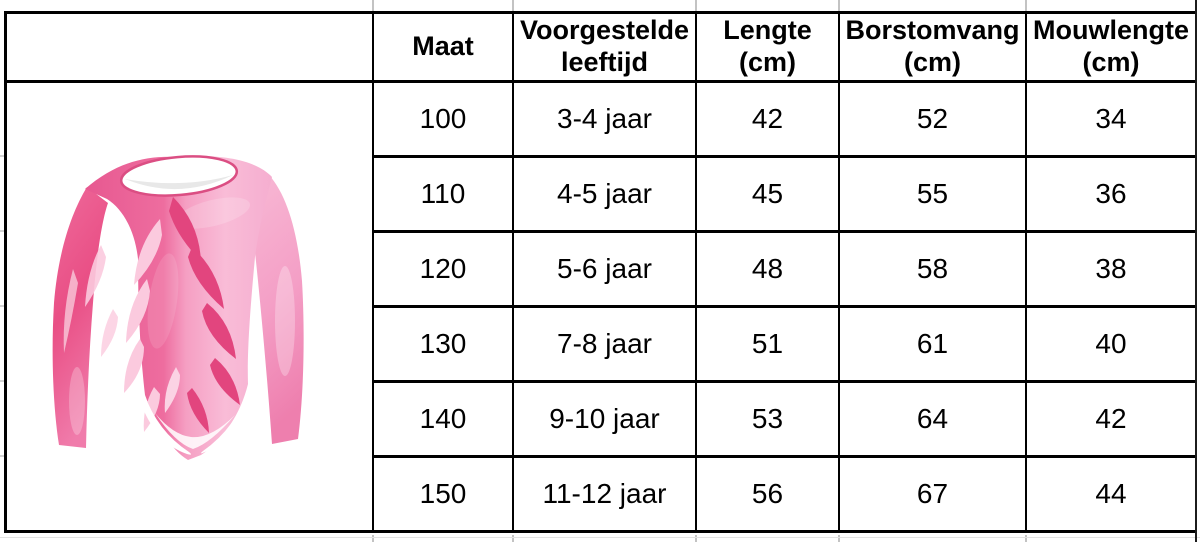 The height and width of the screenshot is (542, 1200). Describe the element at coordinates (275, 309) in the screenshot. I see `leotard-right-sleeve` at that location.